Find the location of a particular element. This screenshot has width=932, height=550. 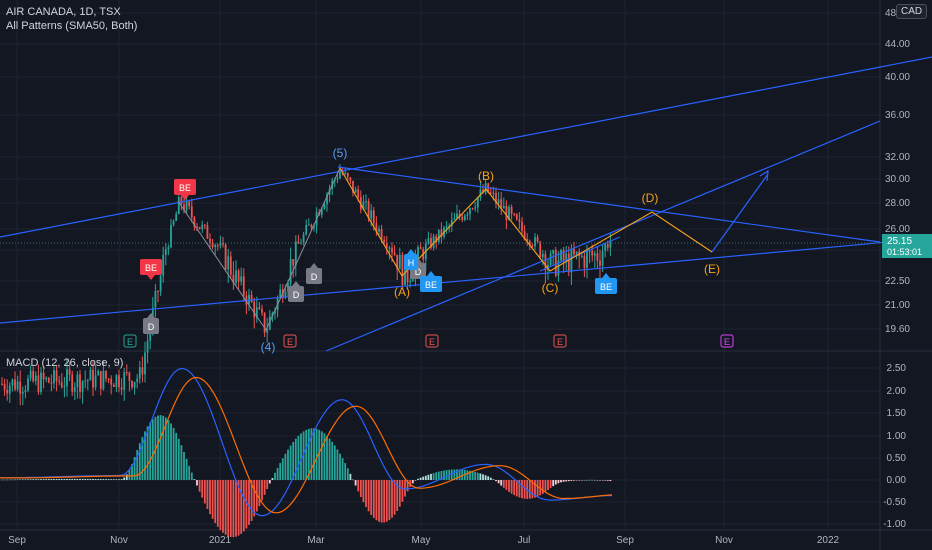

upcoming-earnings-marker: E is located at coordinates (727, 341).